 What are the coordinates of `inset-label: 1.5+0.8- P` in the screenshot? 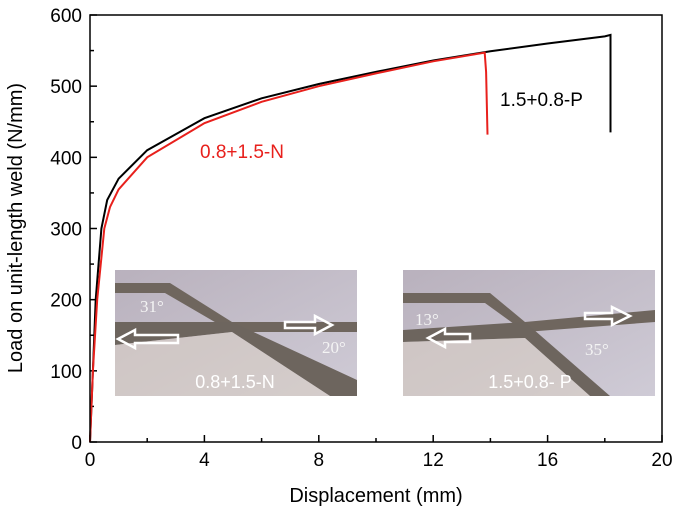 It's located at (530, 382).